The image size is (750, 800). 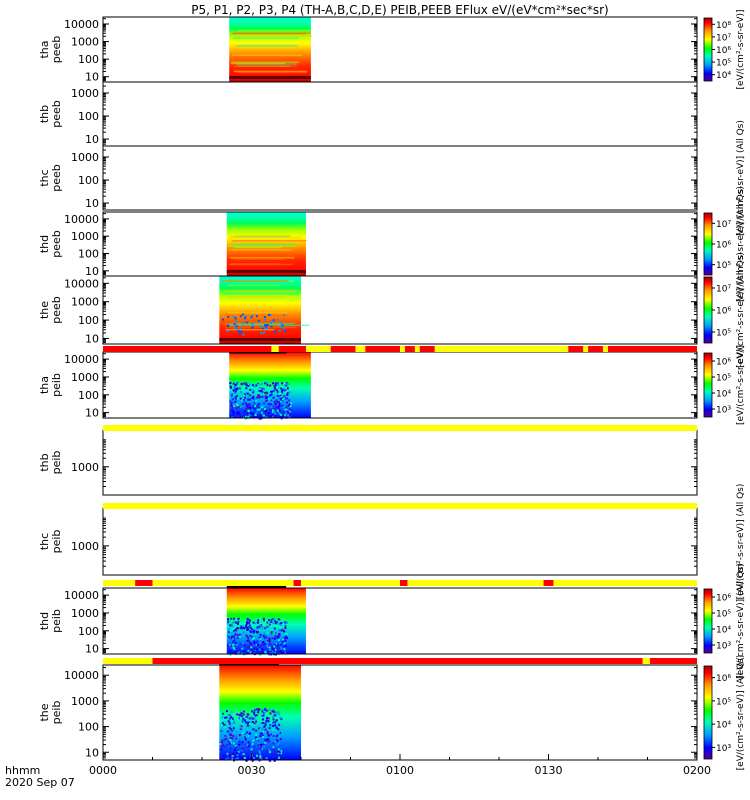 I want to click on colorbar-tick-label: 10⁸, so click(x=723, y=26).